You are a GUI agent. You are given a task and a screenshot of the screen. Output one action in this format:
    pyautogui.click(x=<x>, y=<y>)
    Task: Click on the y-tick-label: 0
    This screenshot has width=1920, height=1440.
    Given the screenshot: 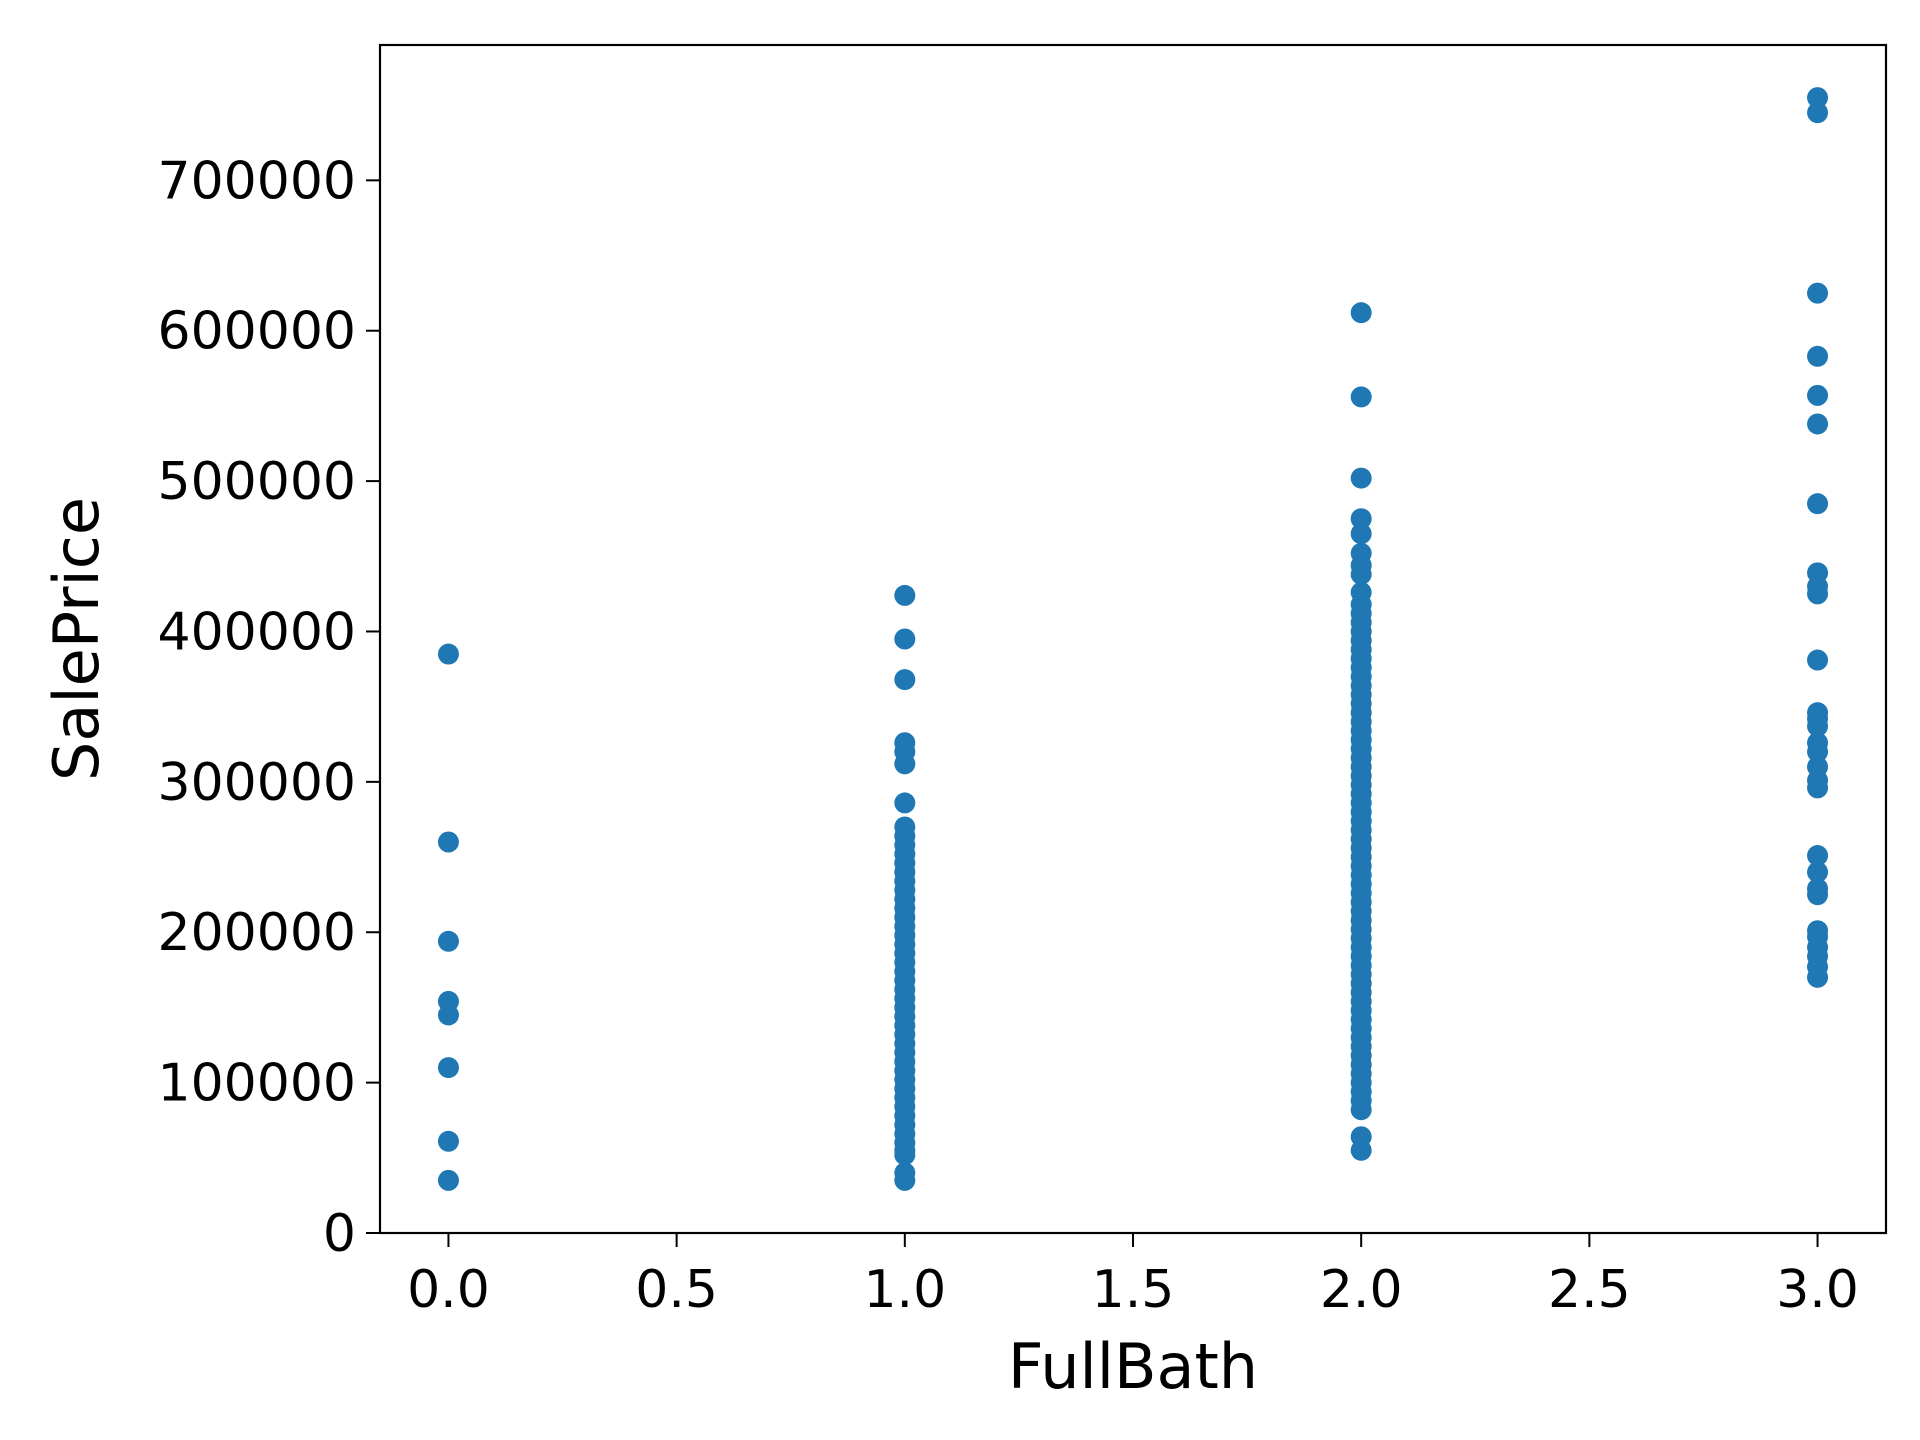 What is the action you would take?
    pyautogui.click(x=339, y=1234)
    